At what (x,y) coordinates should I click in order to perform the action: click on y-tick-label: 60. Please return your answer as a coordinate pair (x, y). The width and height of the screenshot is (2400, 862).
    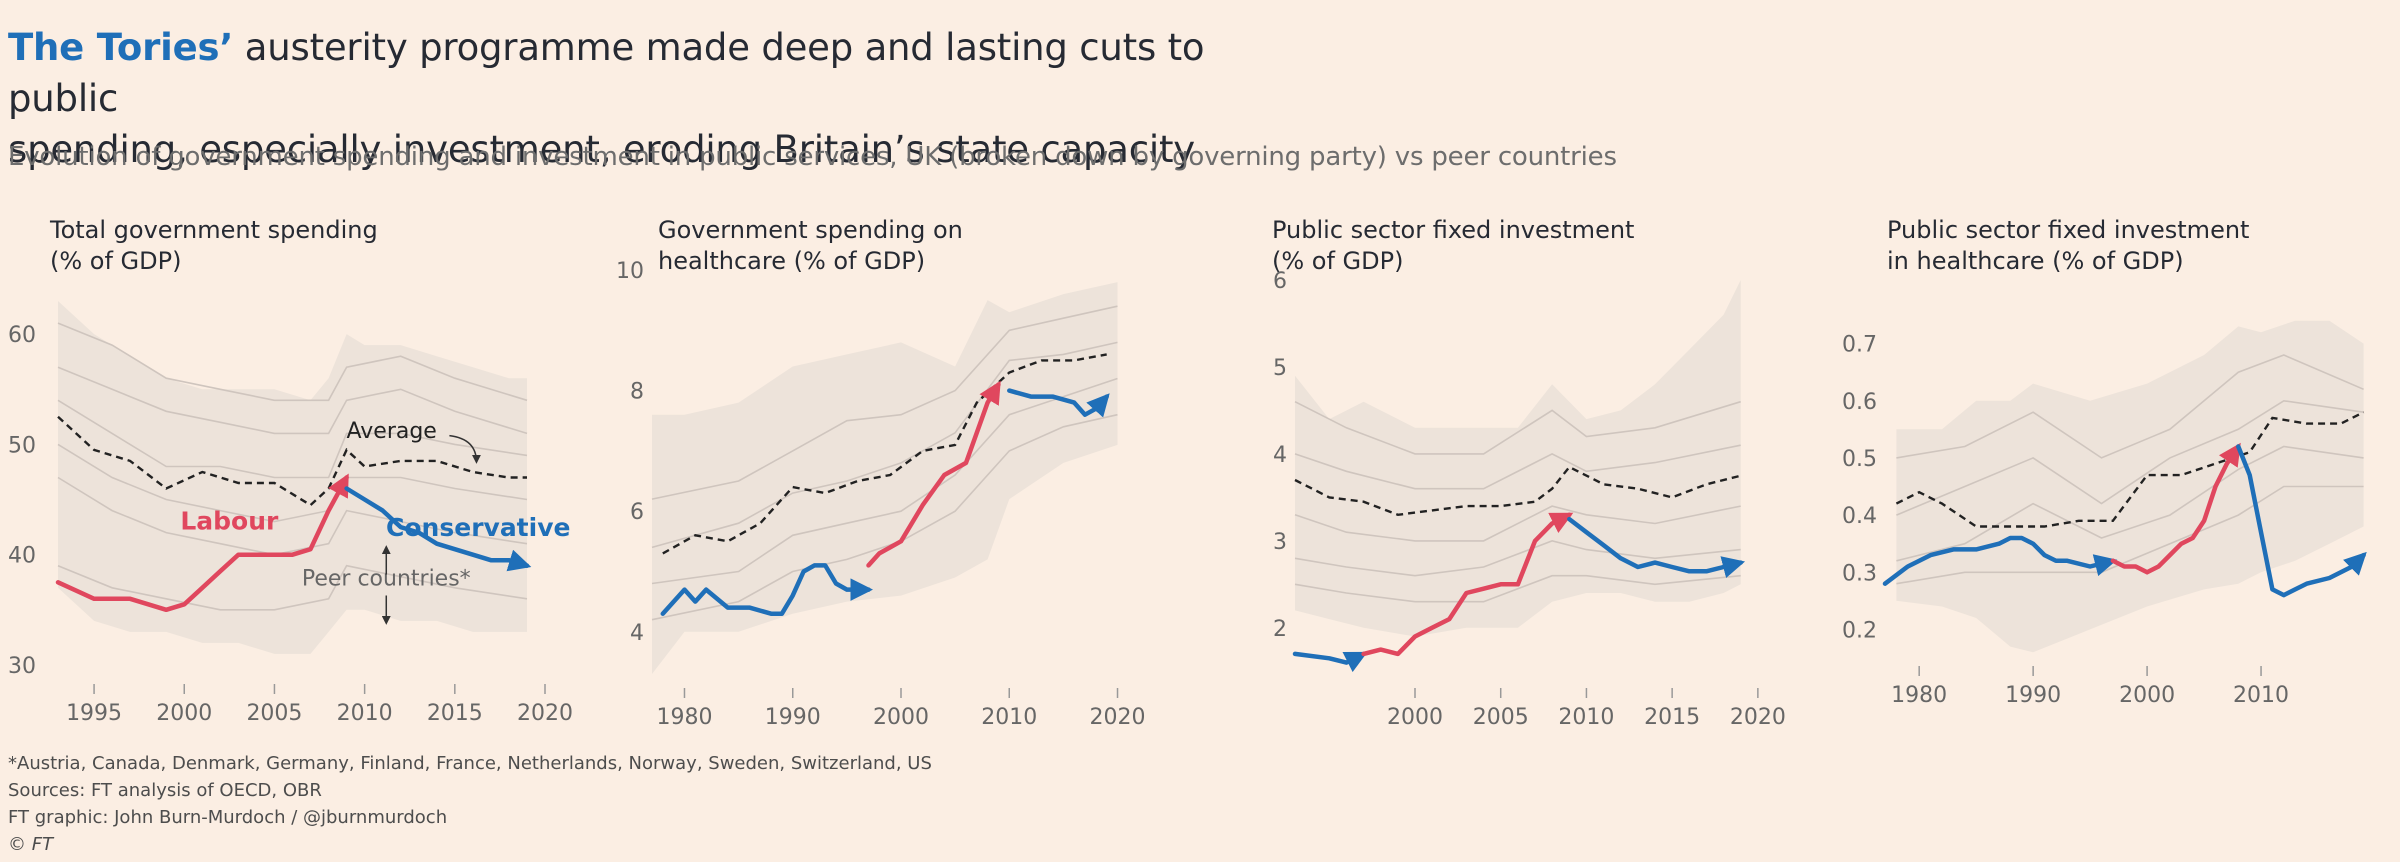
    Looking at the image, I should click on (22, 335).